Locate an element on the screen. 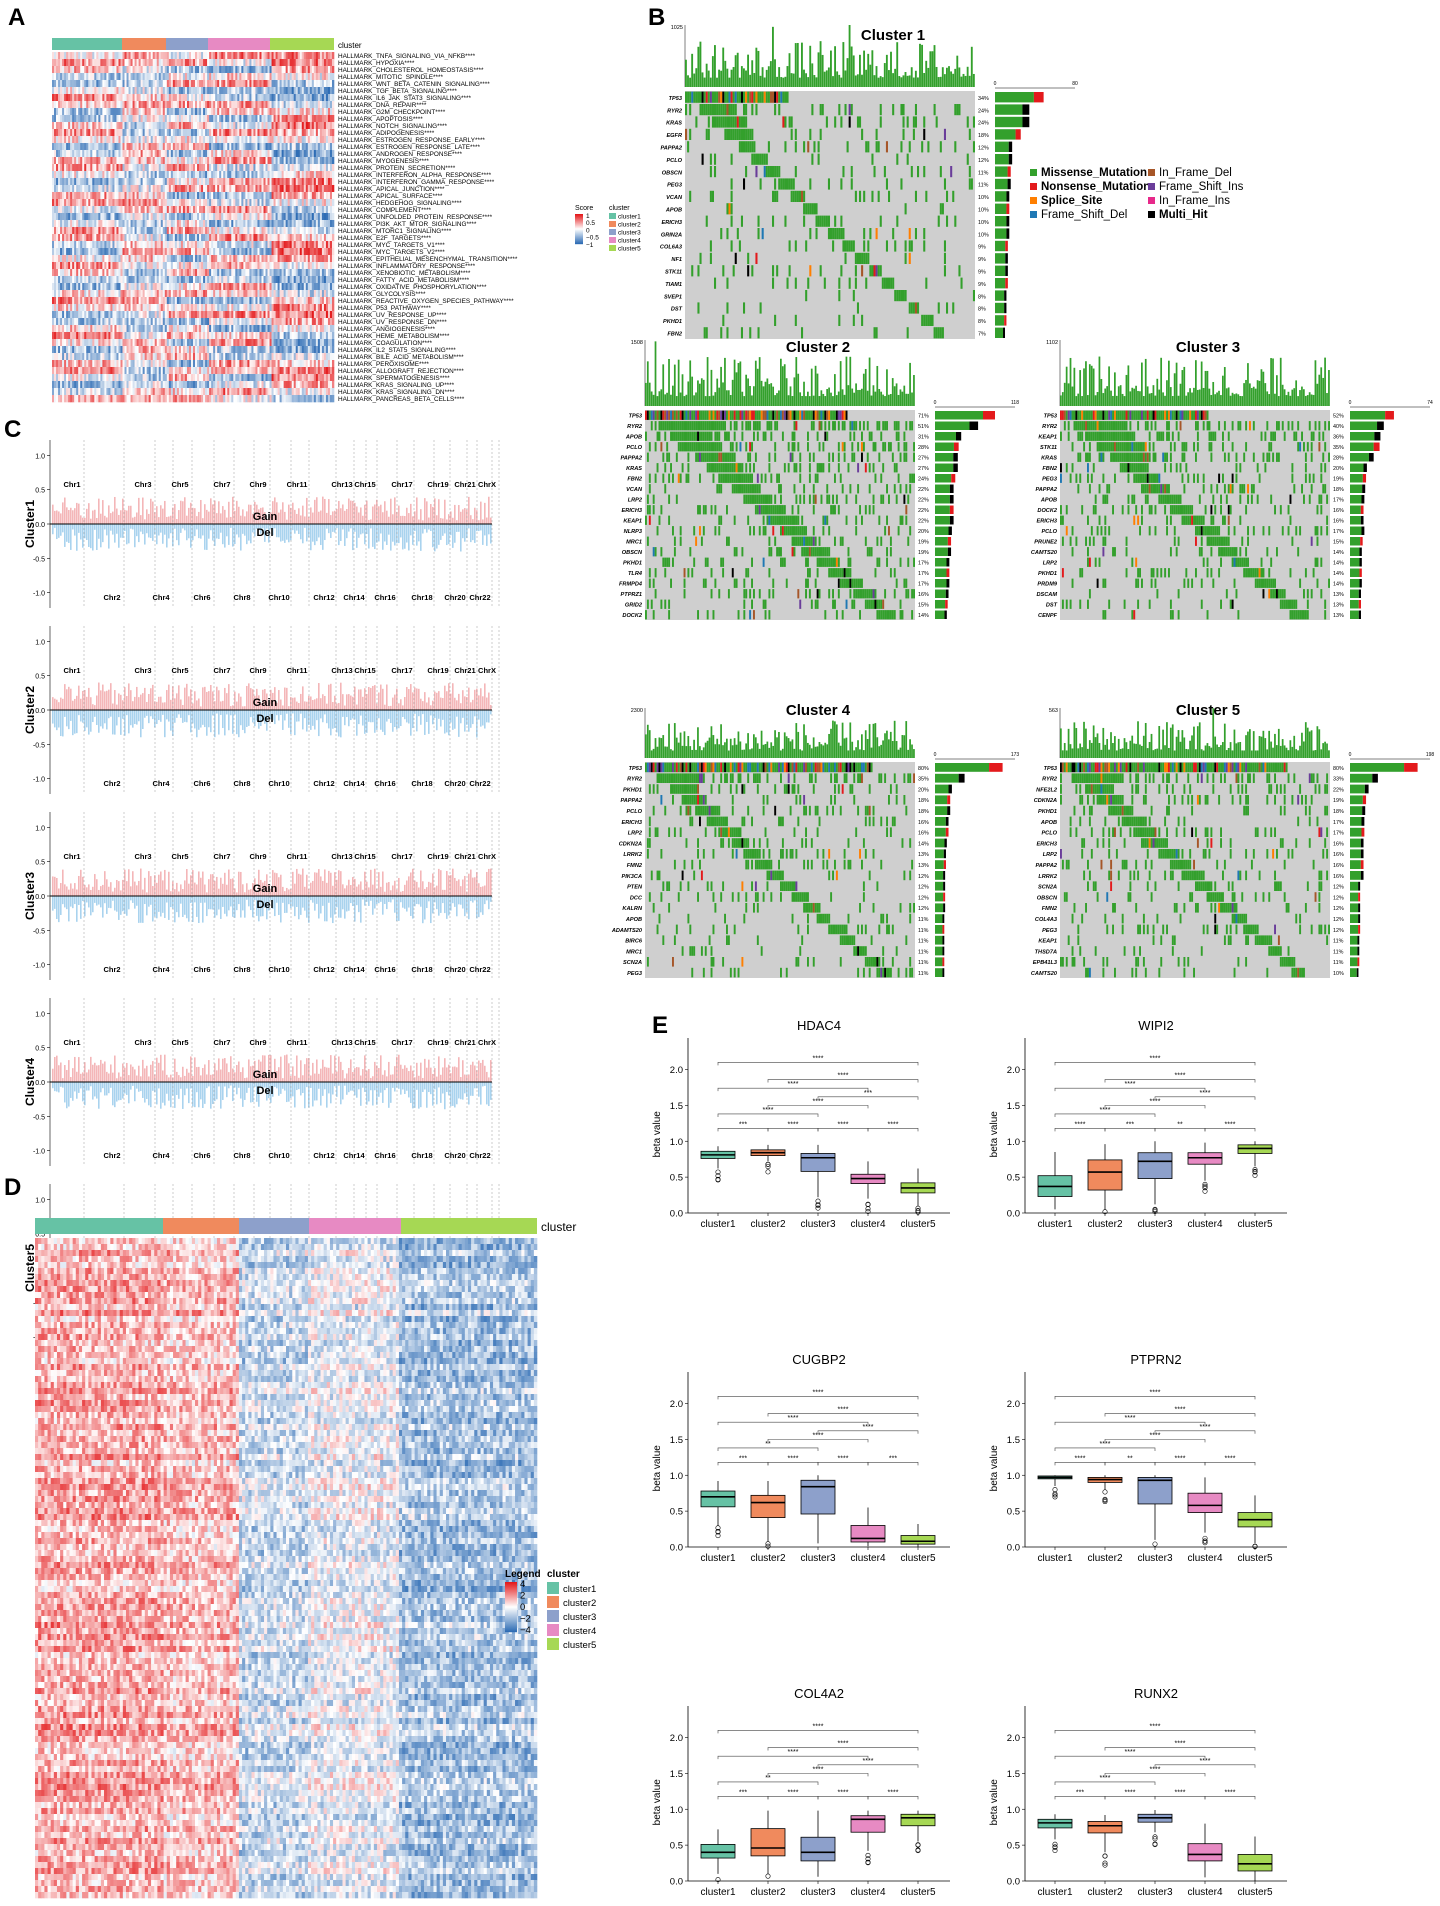 The image size is (1440, 1906). cluster-bar-segment is located at coordinates (239, 44).